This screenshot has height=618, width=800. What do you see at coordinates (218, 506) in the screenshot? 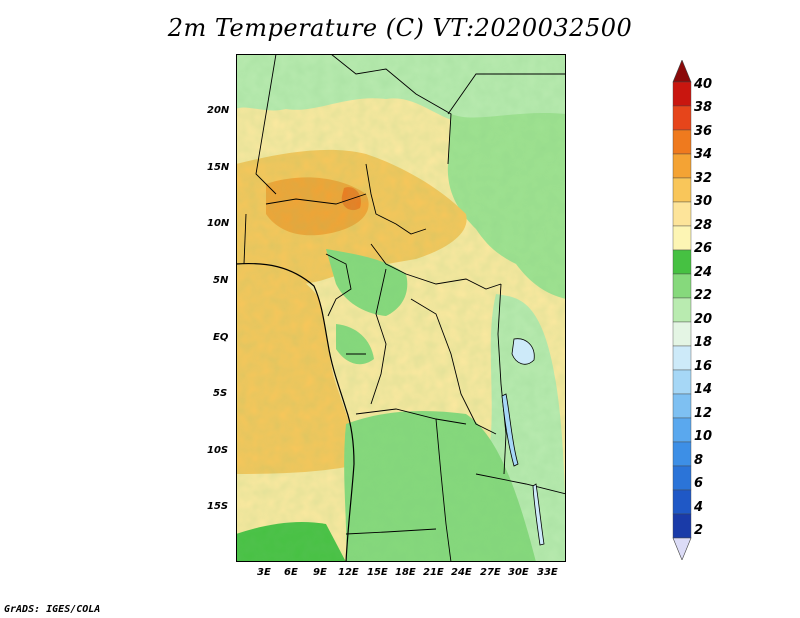
I see `lat-label: 15S` at bounding box center [218, 506].